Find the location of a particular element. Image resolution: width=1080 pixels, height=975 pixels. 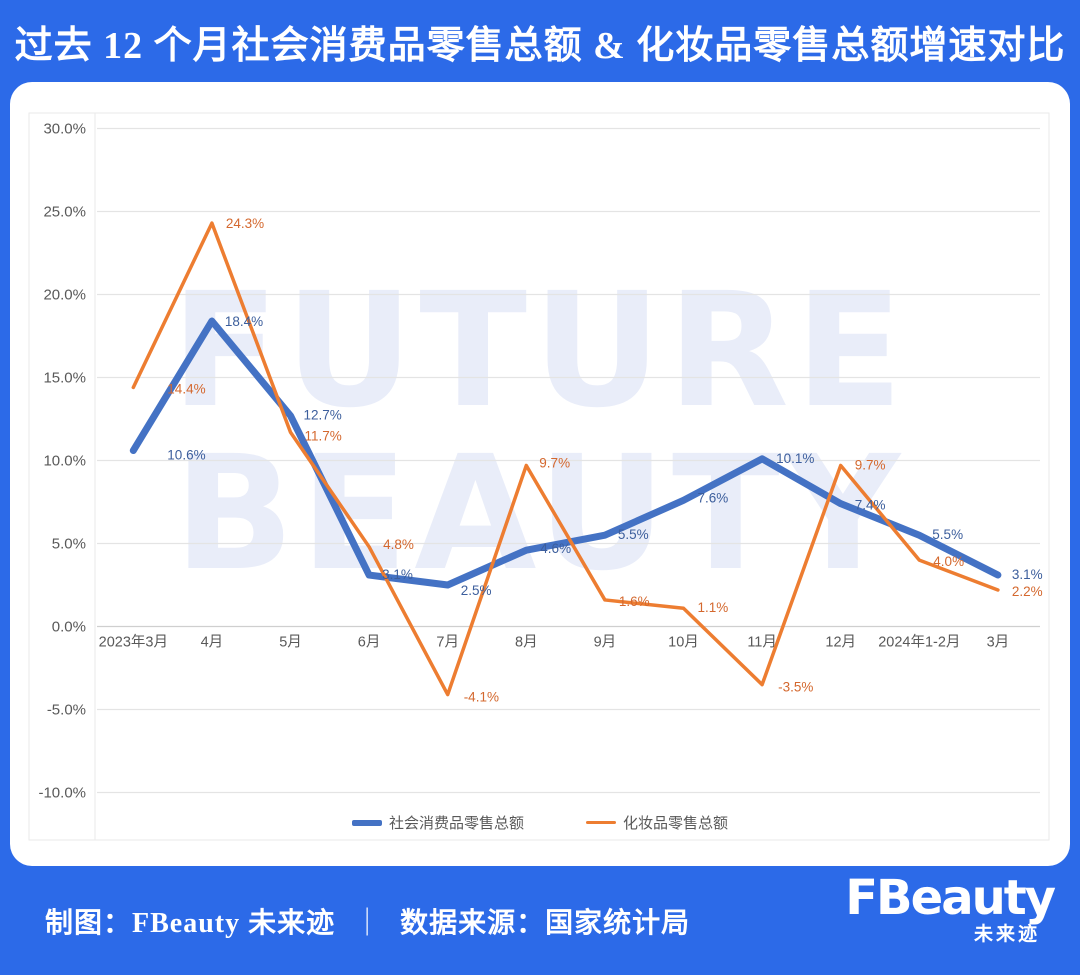

x-axis-label: 2023年3月 is located at coordinates (133, 642).